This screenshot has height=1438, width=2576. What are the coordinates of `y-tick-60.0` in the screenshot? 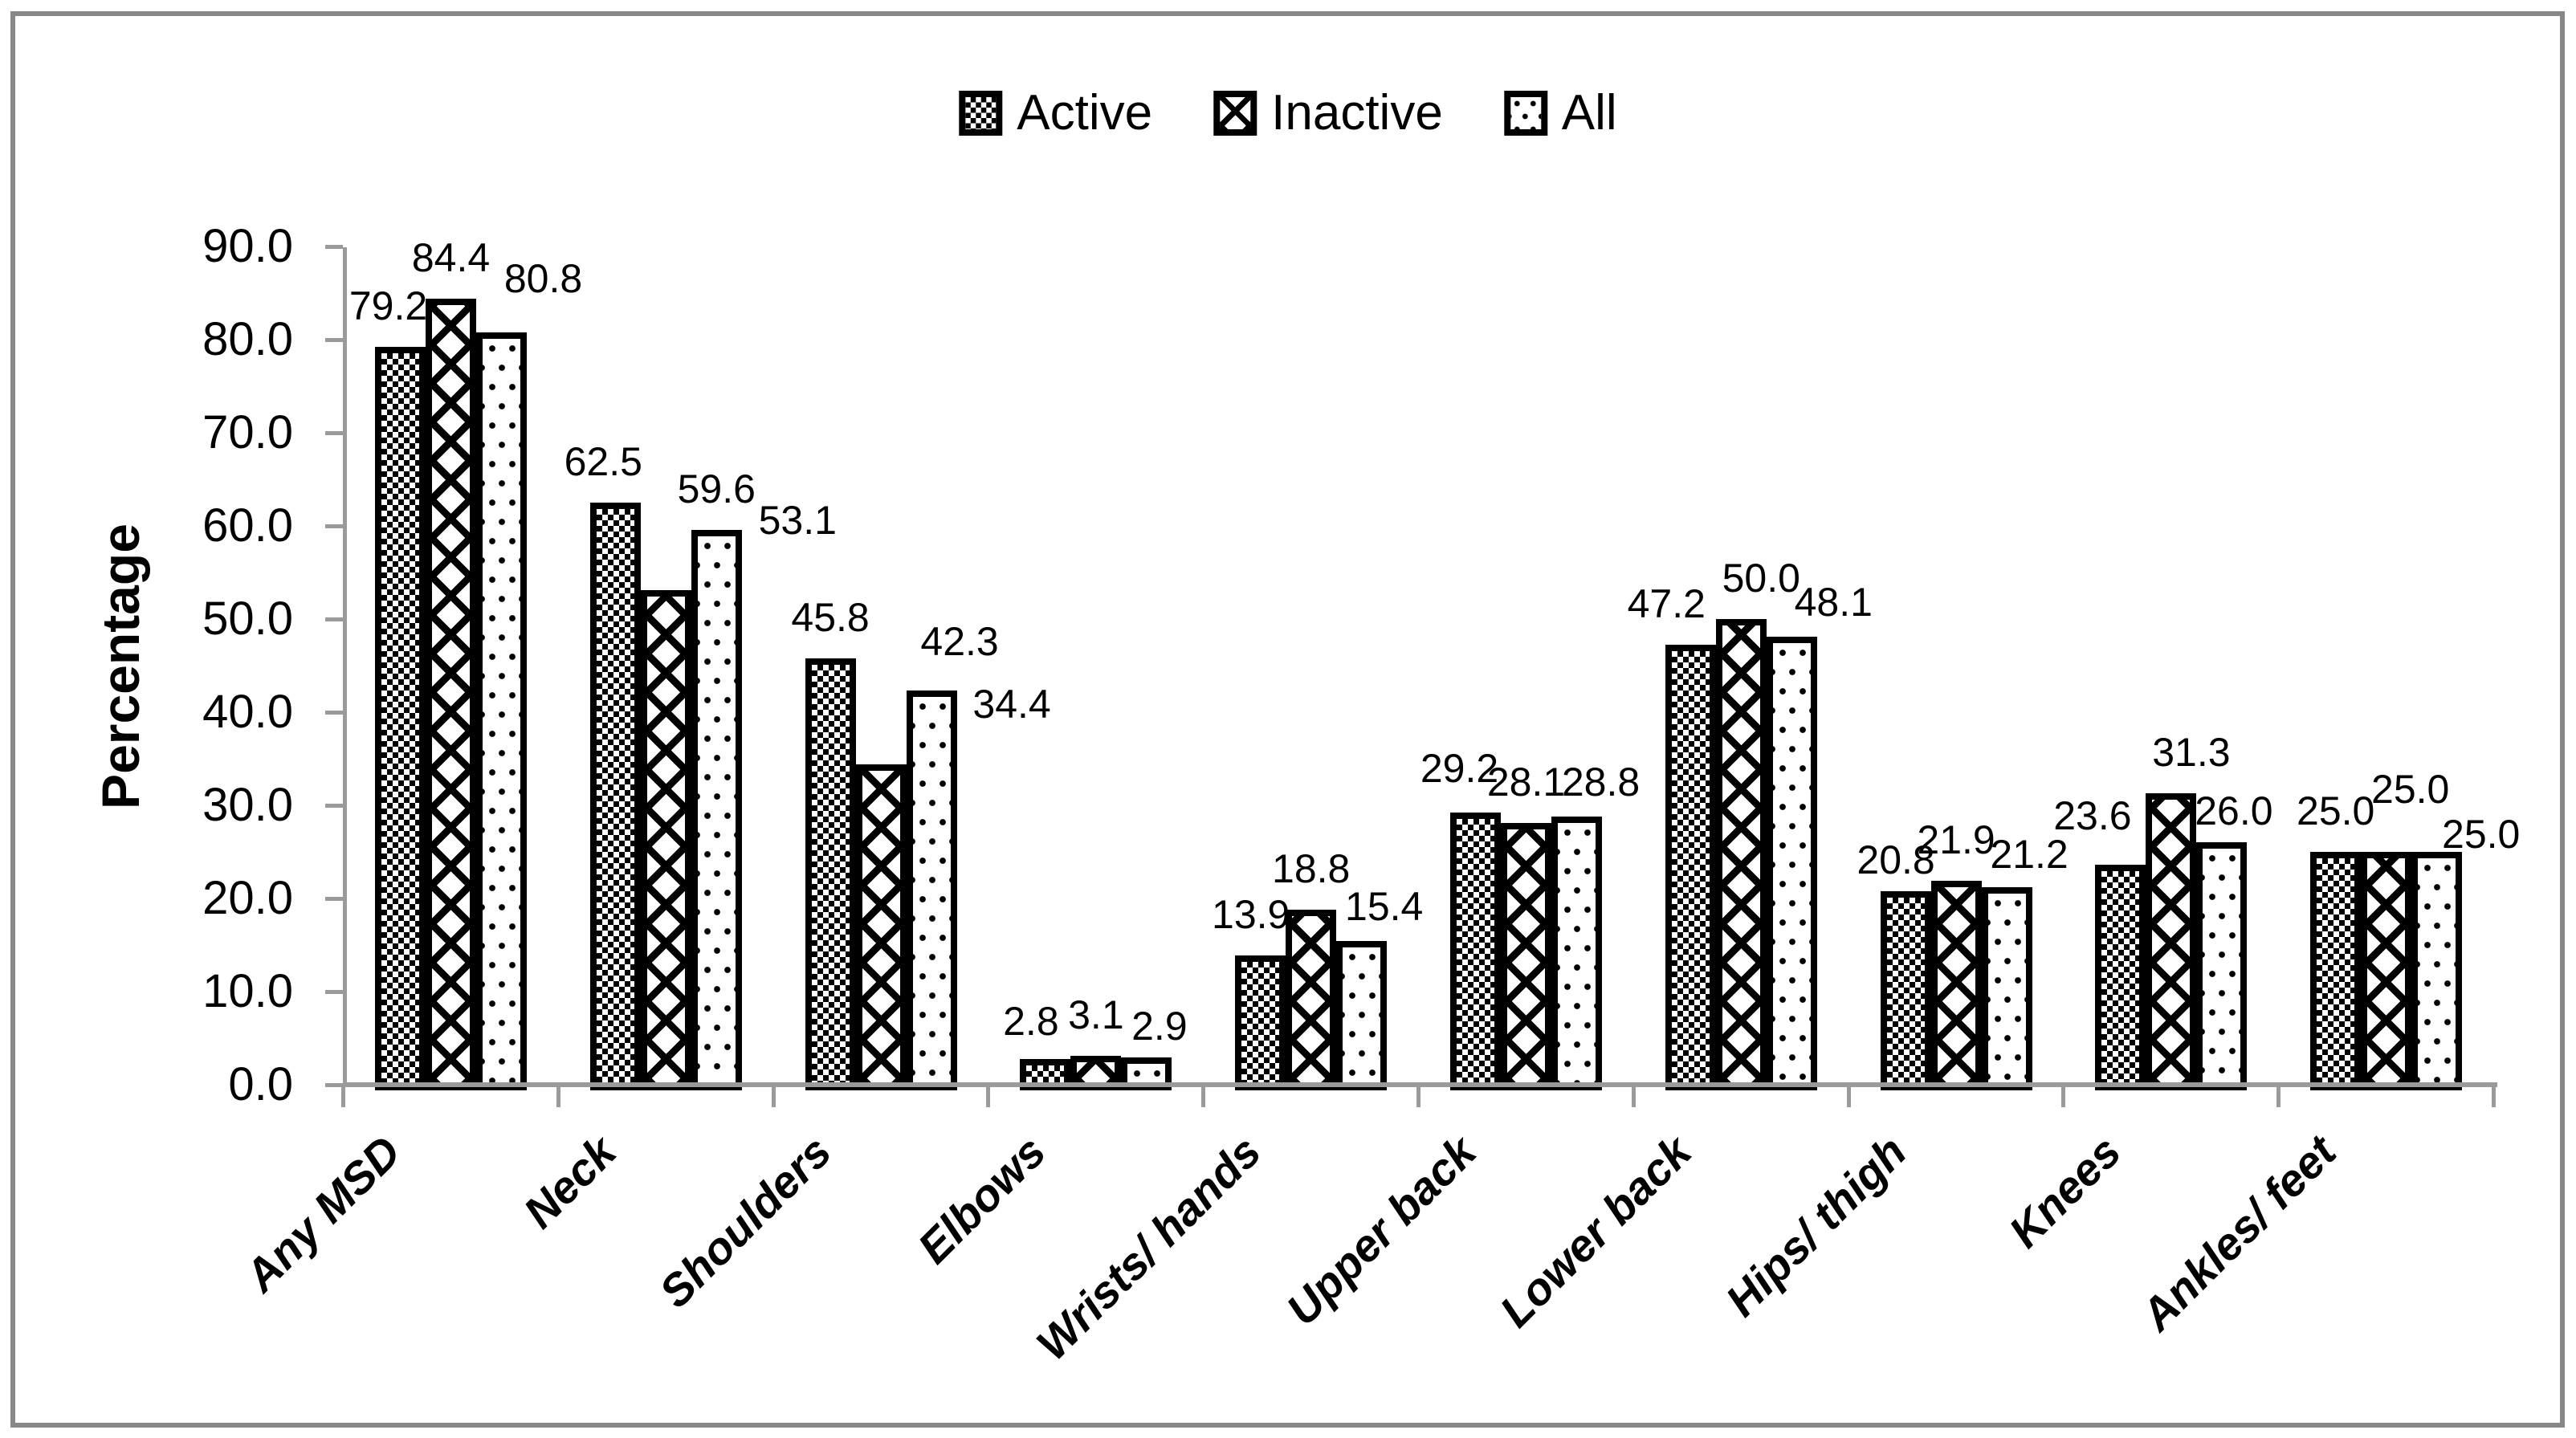 It's located at (334, 526).